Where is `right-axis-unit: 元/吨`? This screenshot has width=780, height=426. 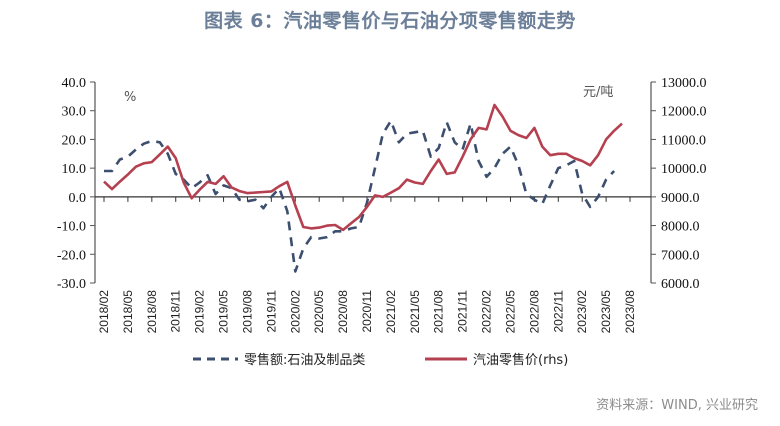 right-axis-unit: 元/吨 is located at coordinates (598, 92).